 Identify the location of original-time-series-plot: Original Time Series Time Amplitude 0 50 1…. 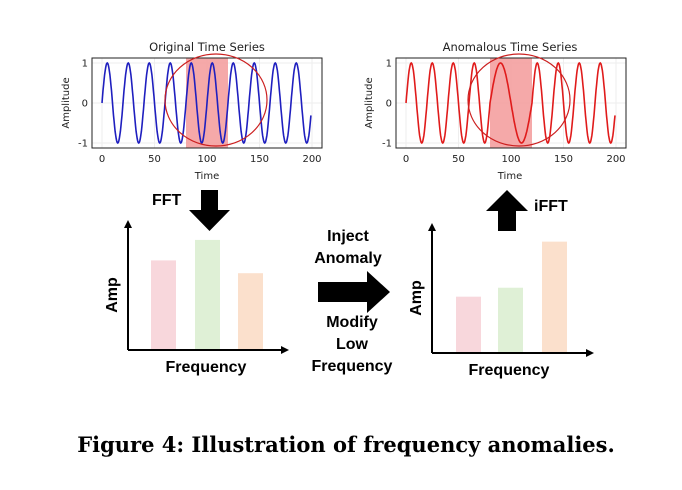
(192, 111).